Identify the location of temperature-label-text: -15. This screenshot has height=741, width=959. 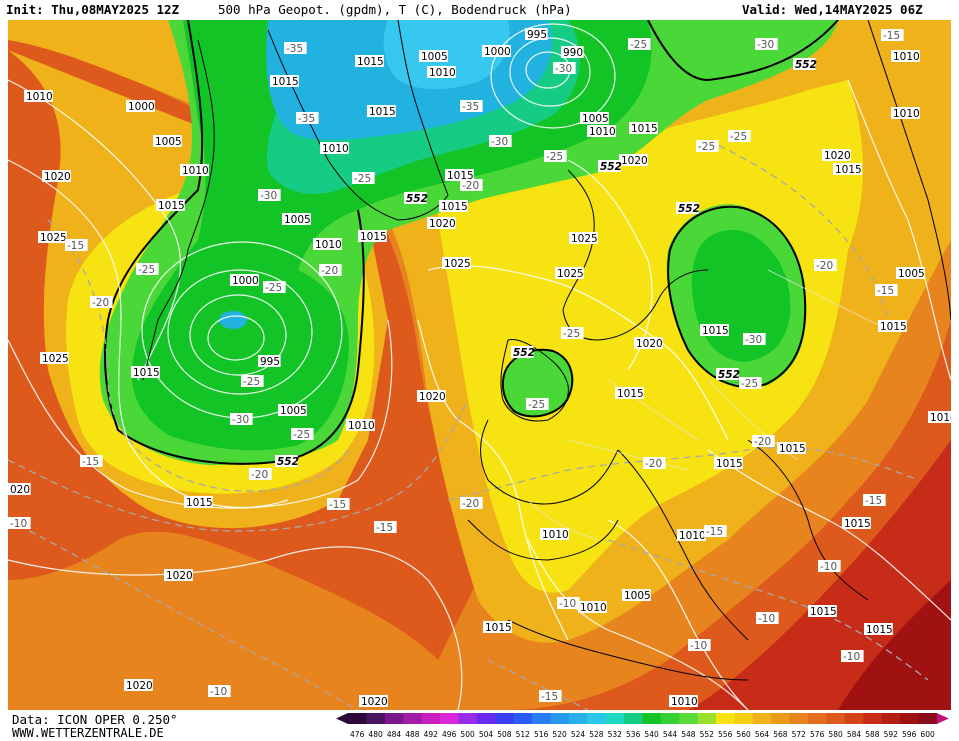
(714, 532).